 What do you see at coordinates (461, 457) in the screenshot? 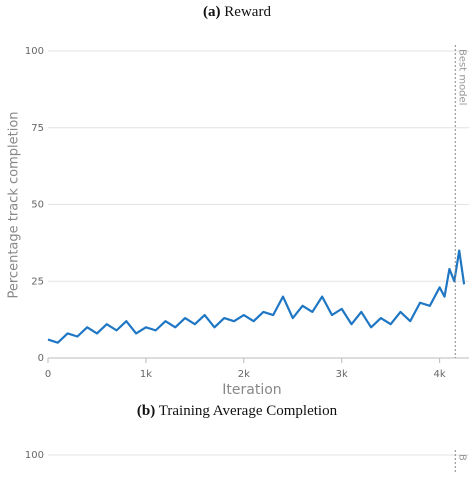
I see `best-model-label: B` at bounding box center [461, 457].